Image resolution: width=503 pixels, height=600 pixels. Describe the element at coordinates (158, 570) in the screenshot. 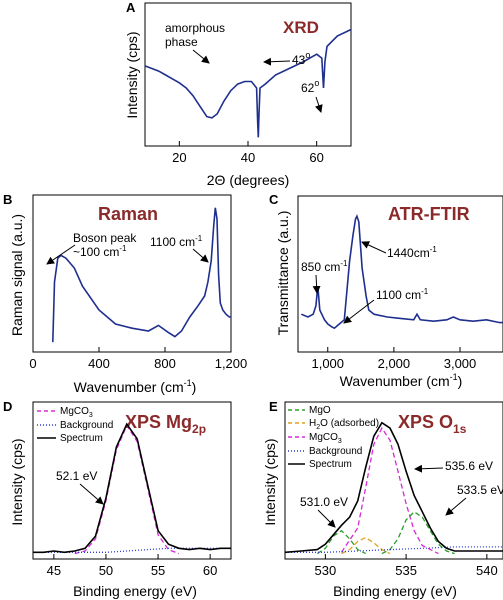

I see `x-tick-label: 55` at that location.